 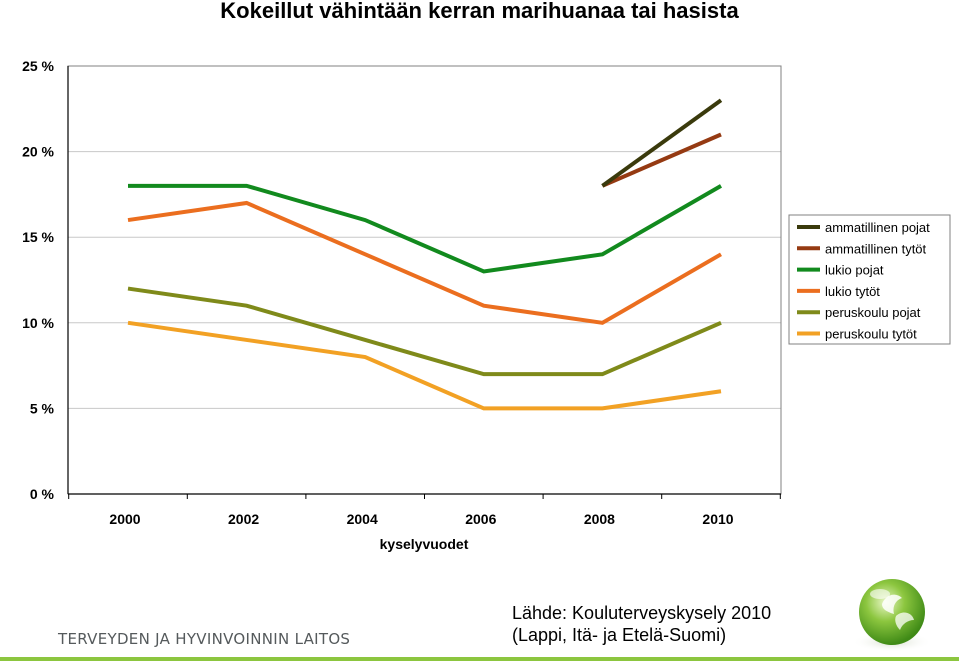 I want to click on organization-name: TERVEYDEN JA HYVINVOINNIN LAITOS, so click(x=204, y=639).